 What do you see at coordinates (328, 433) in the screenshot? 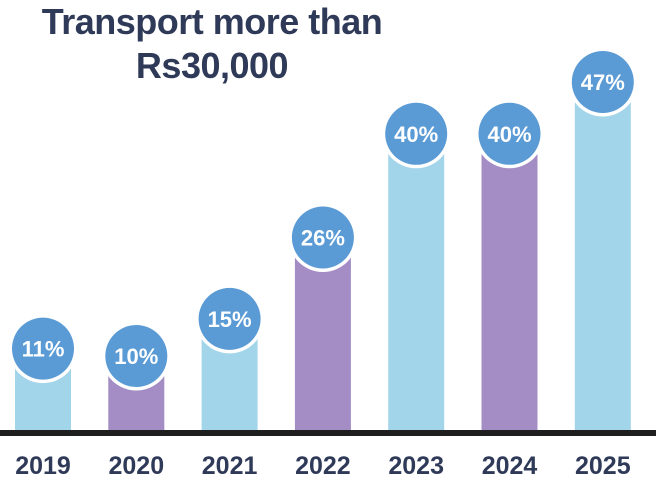
I see `x-axis-baseline` at bounding box center [328, 433].